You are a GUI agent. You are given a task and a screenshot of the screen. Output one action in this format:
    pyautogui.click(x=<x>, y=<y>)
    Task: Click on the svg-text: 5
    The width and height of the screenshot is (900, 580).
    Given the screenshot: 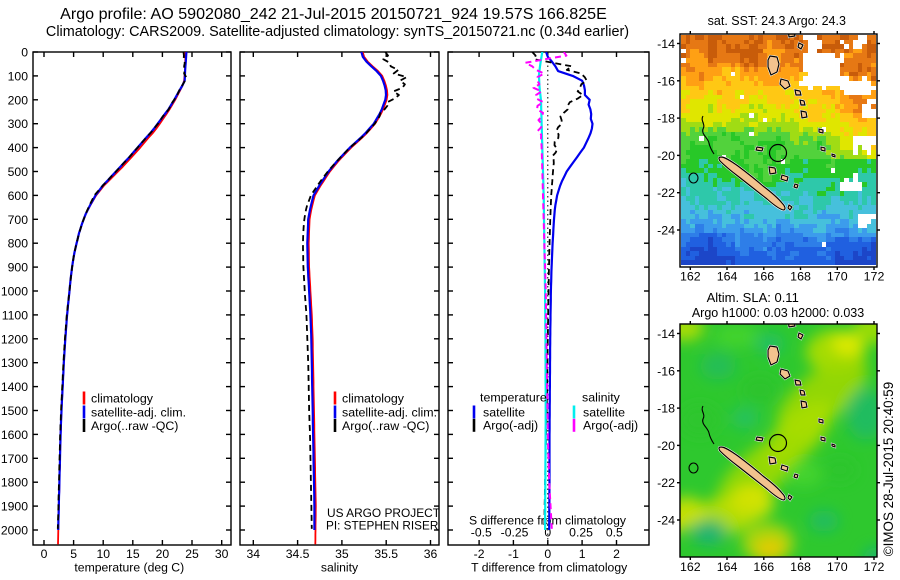 What is the action you would take?
    pyautogui.click(x=73, y=554)
    